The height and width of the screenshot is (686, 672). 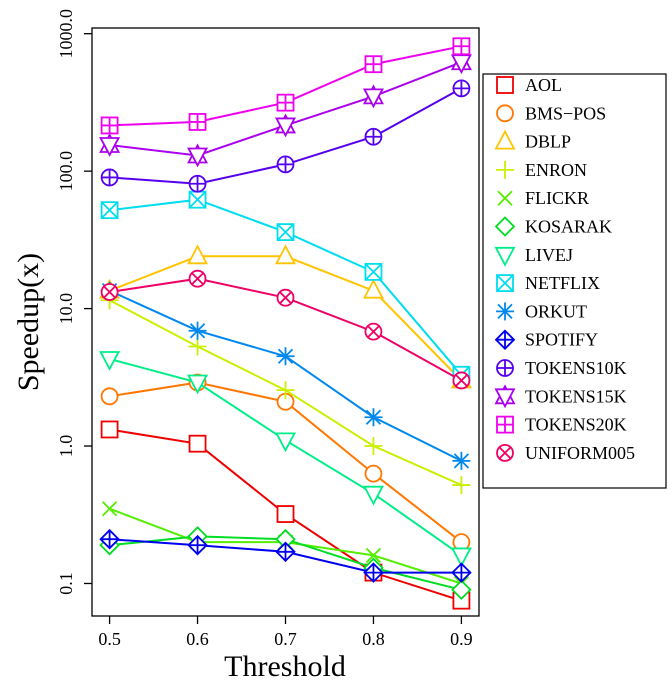 I want to click on legend-item: ORKUT, so click(x=541, y=311).